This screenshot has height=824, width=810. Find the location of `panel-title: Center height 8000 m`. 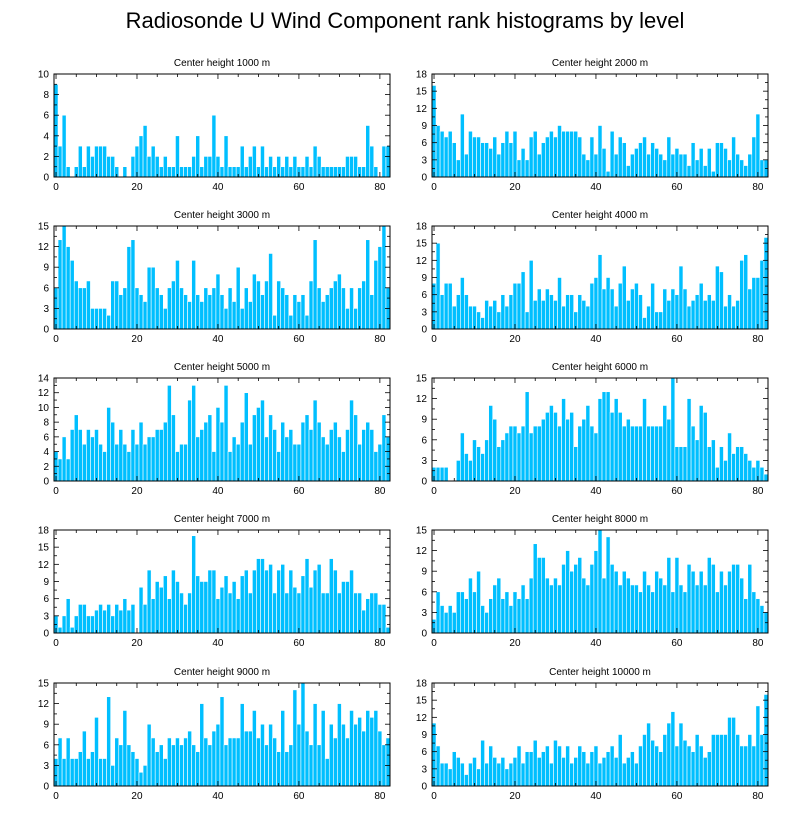

panel-title: Center height 8000 m is located at coordinates (600, 519).